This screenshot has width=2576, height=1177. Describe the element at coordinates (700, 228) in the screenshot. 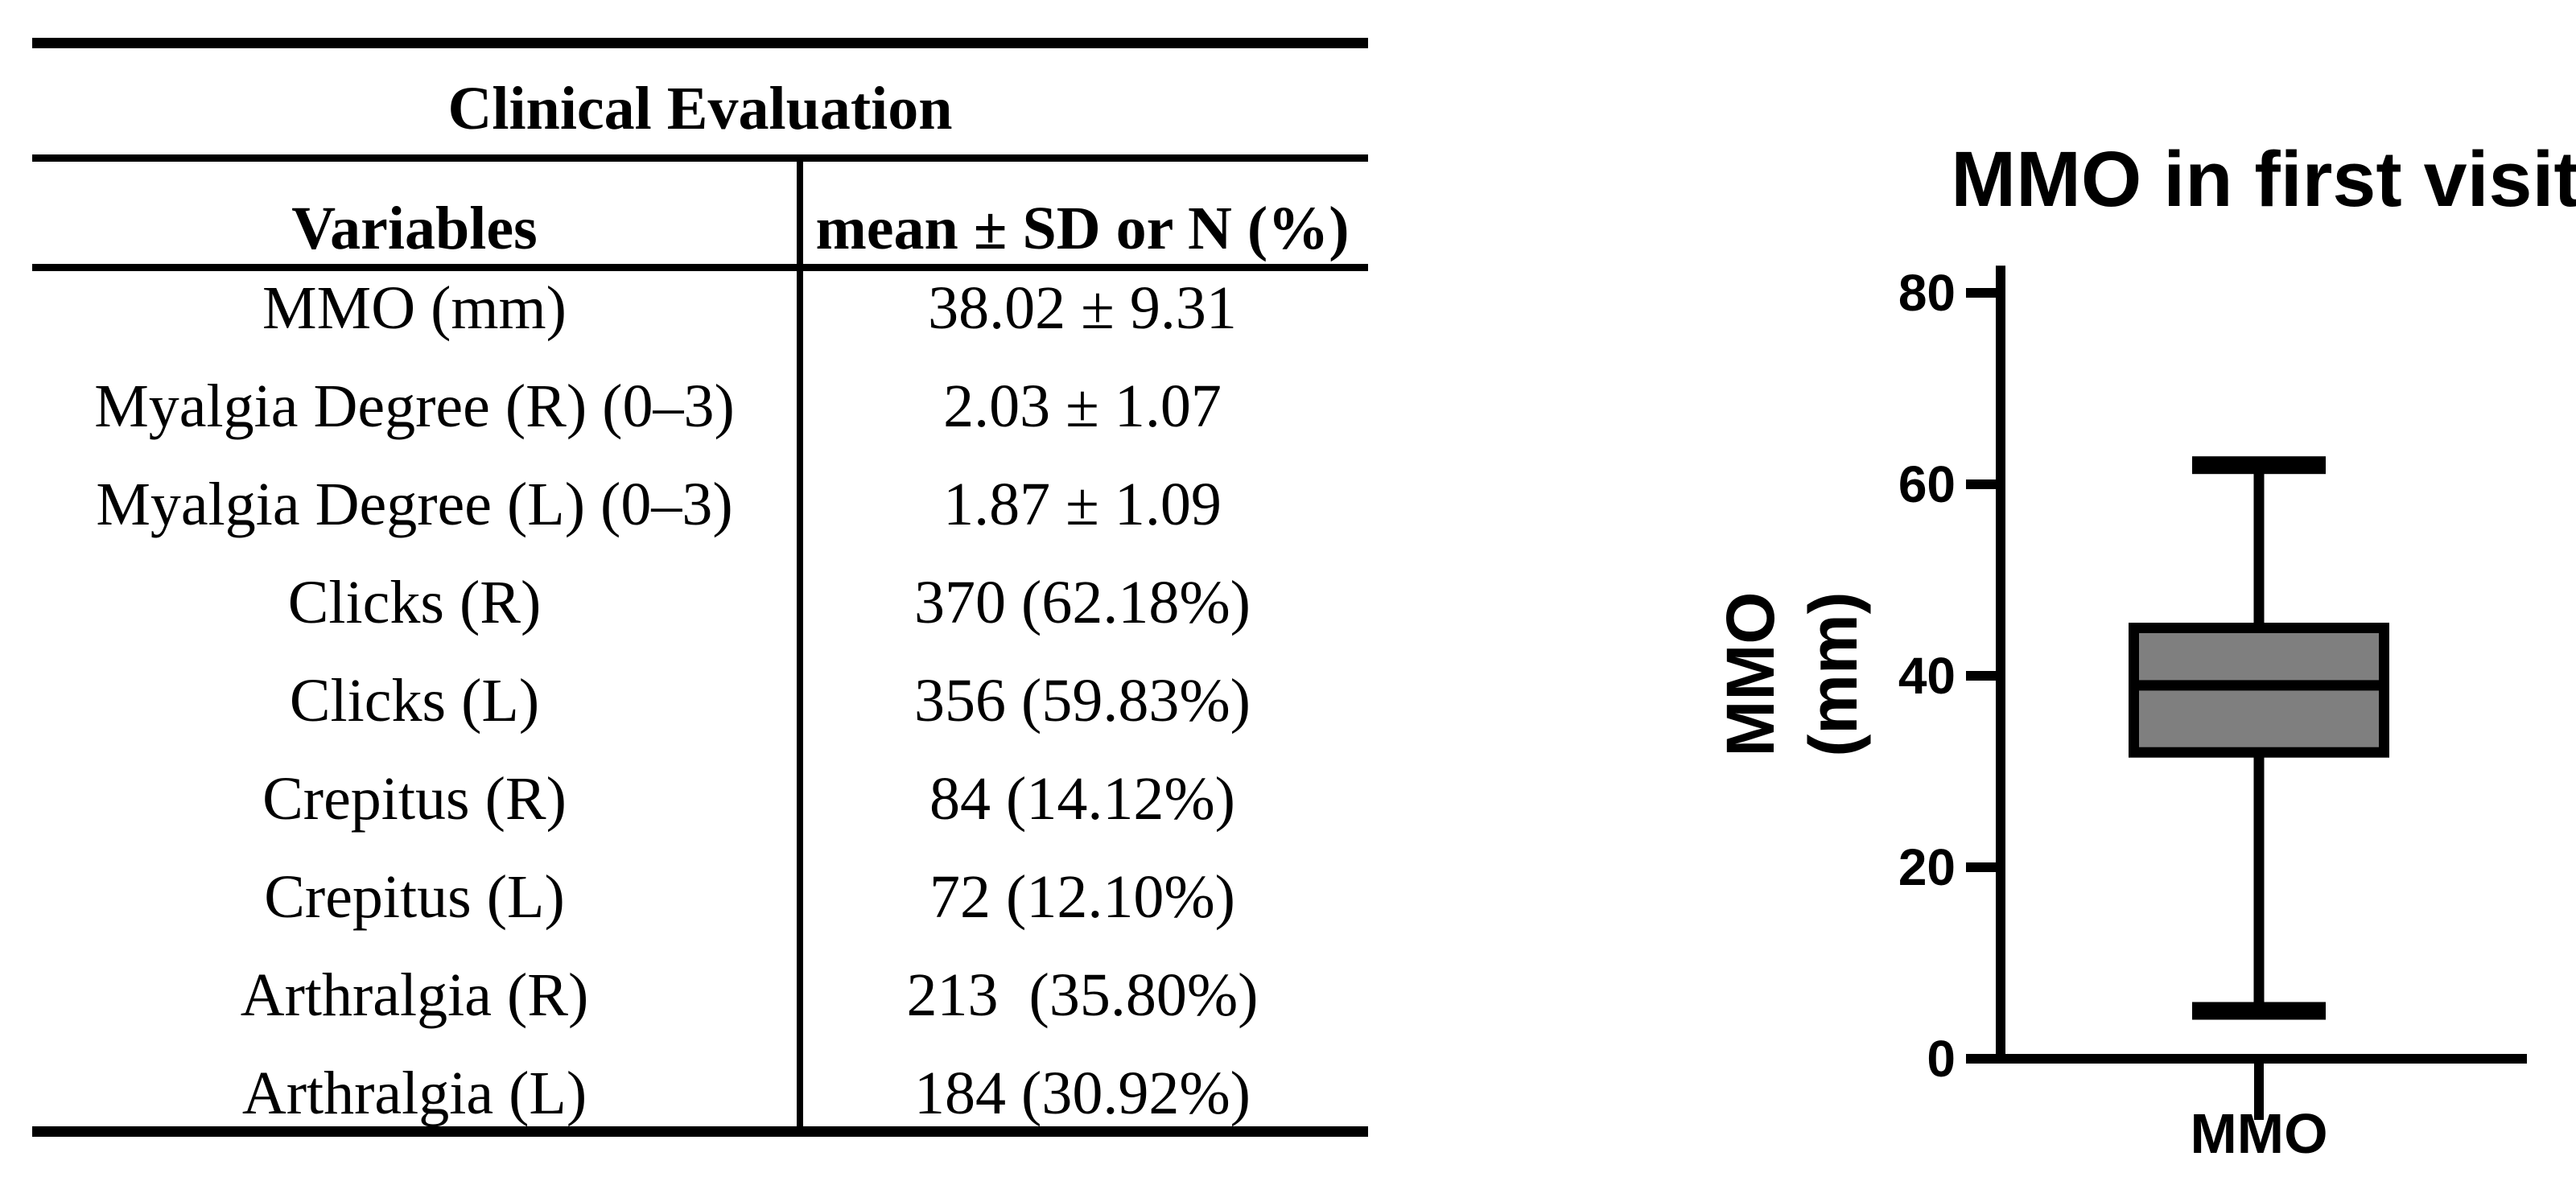

I see `table-header-row: Variables mean ± SD or N (%)` at that location.